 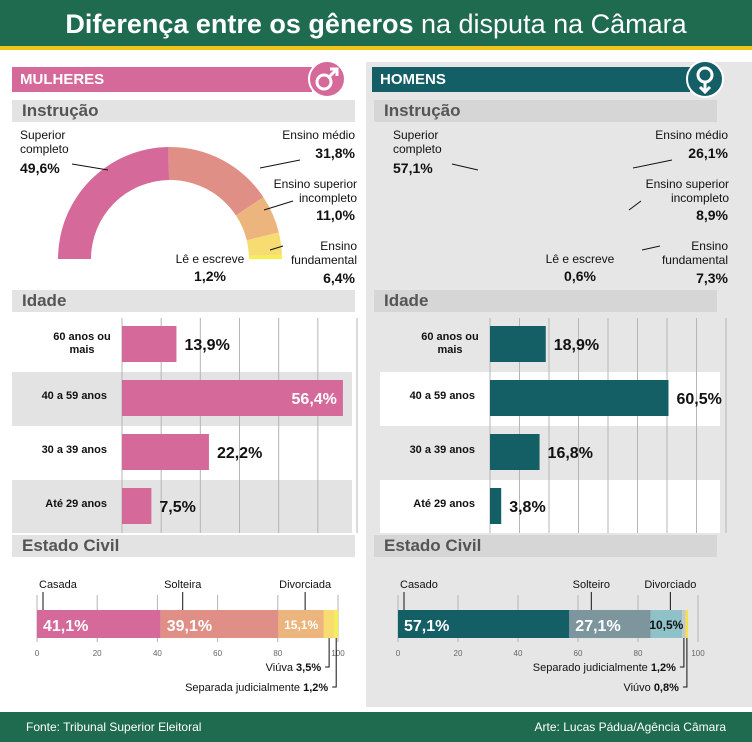 I want to click on women-age-title: Idade, so click(x=183, y=301).